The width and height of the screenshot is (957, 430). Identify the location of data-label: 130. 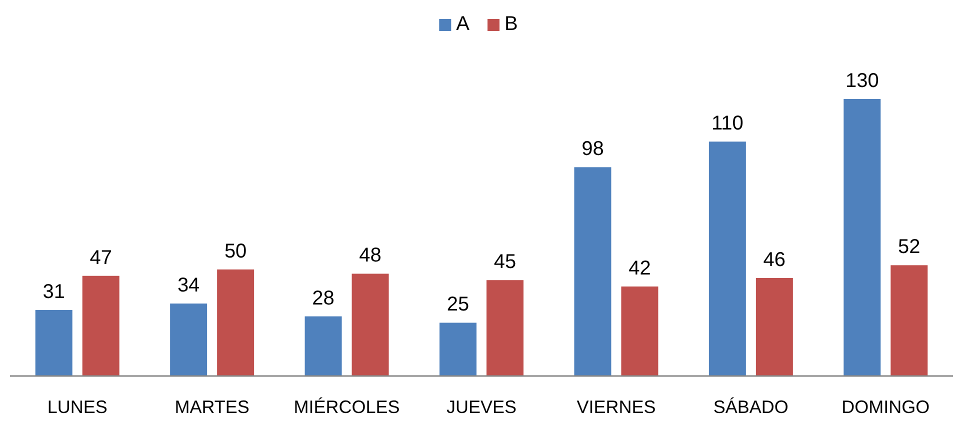
(862, 81).